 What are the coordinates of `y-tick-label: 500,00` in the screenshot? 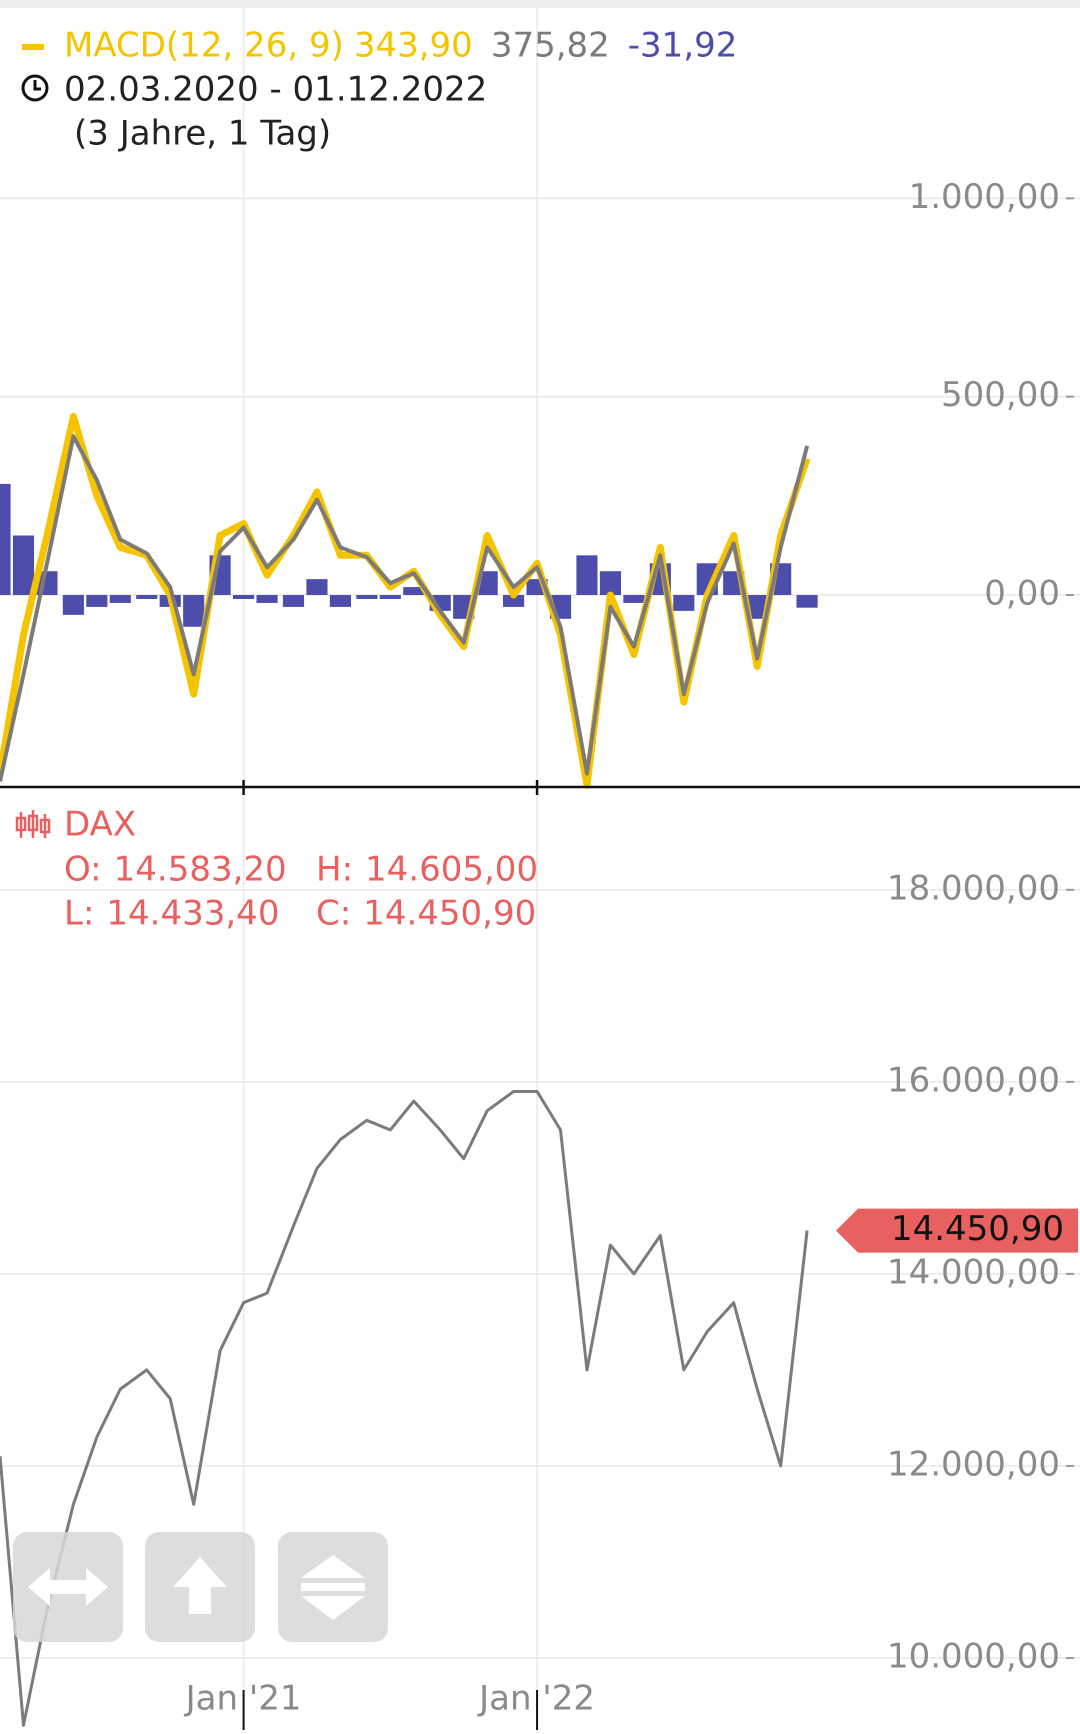 It's located at (1000, 395).